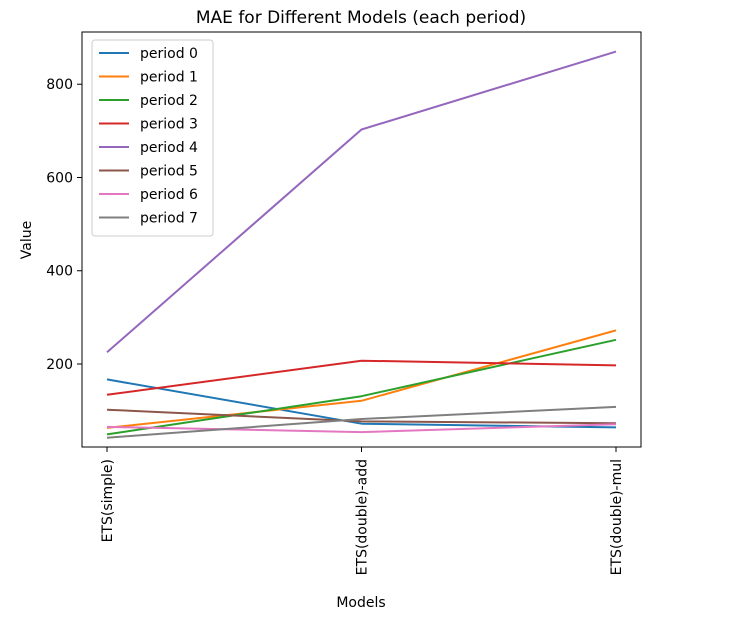  I want to click on legend-label-5: period 5, so click(169, 172).